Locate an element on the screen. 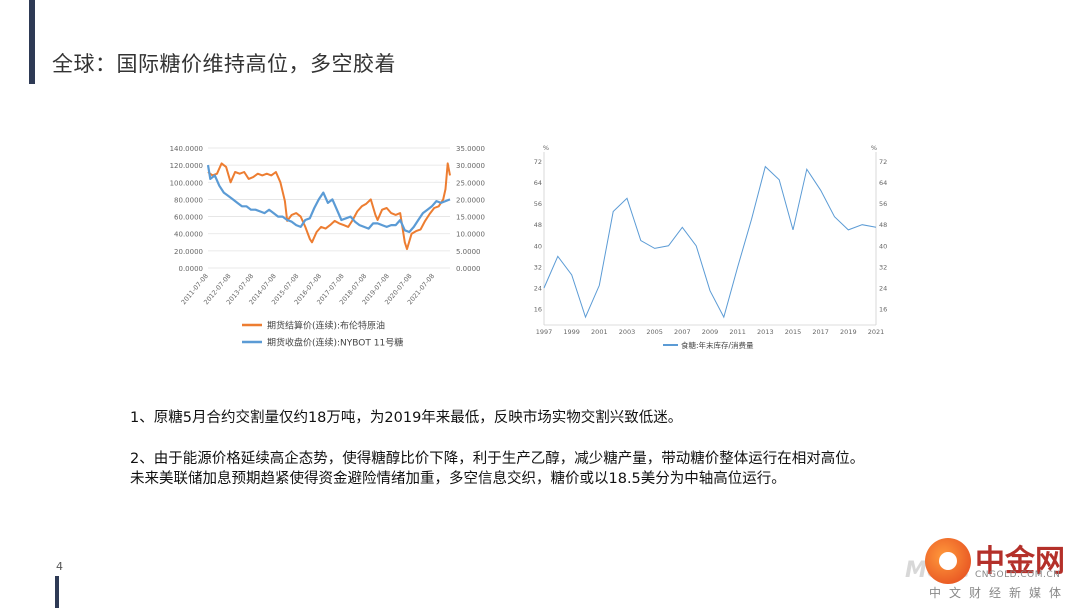 The width and height of the screenshot is (1080, 608). y-left-tick-label: 140.0000 is located at coordinates (186, 149).